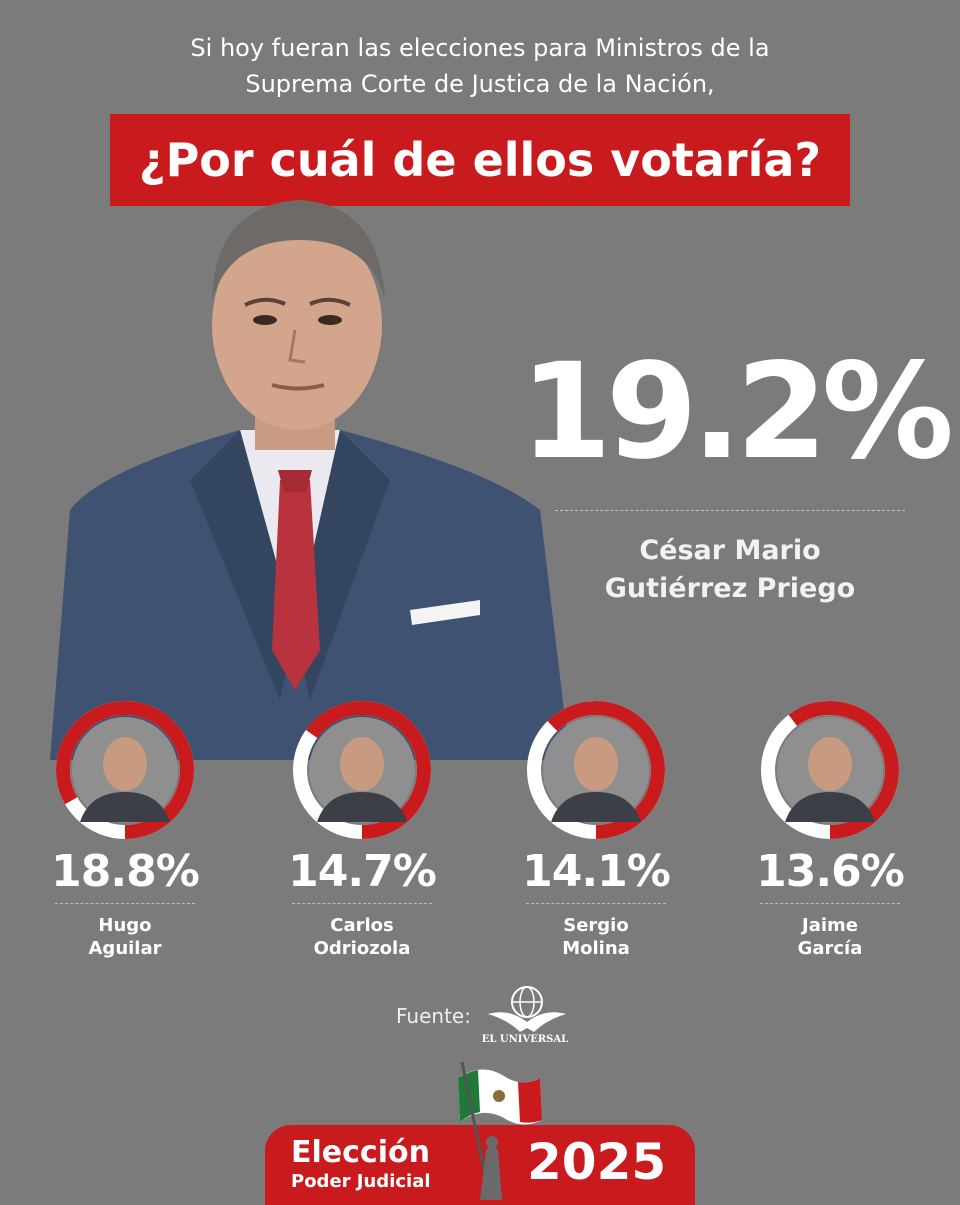 This screenshot has height=1205, width=960. I want to click on leader-name: César Mario Gutiérrez Priego, so click(730, 570).